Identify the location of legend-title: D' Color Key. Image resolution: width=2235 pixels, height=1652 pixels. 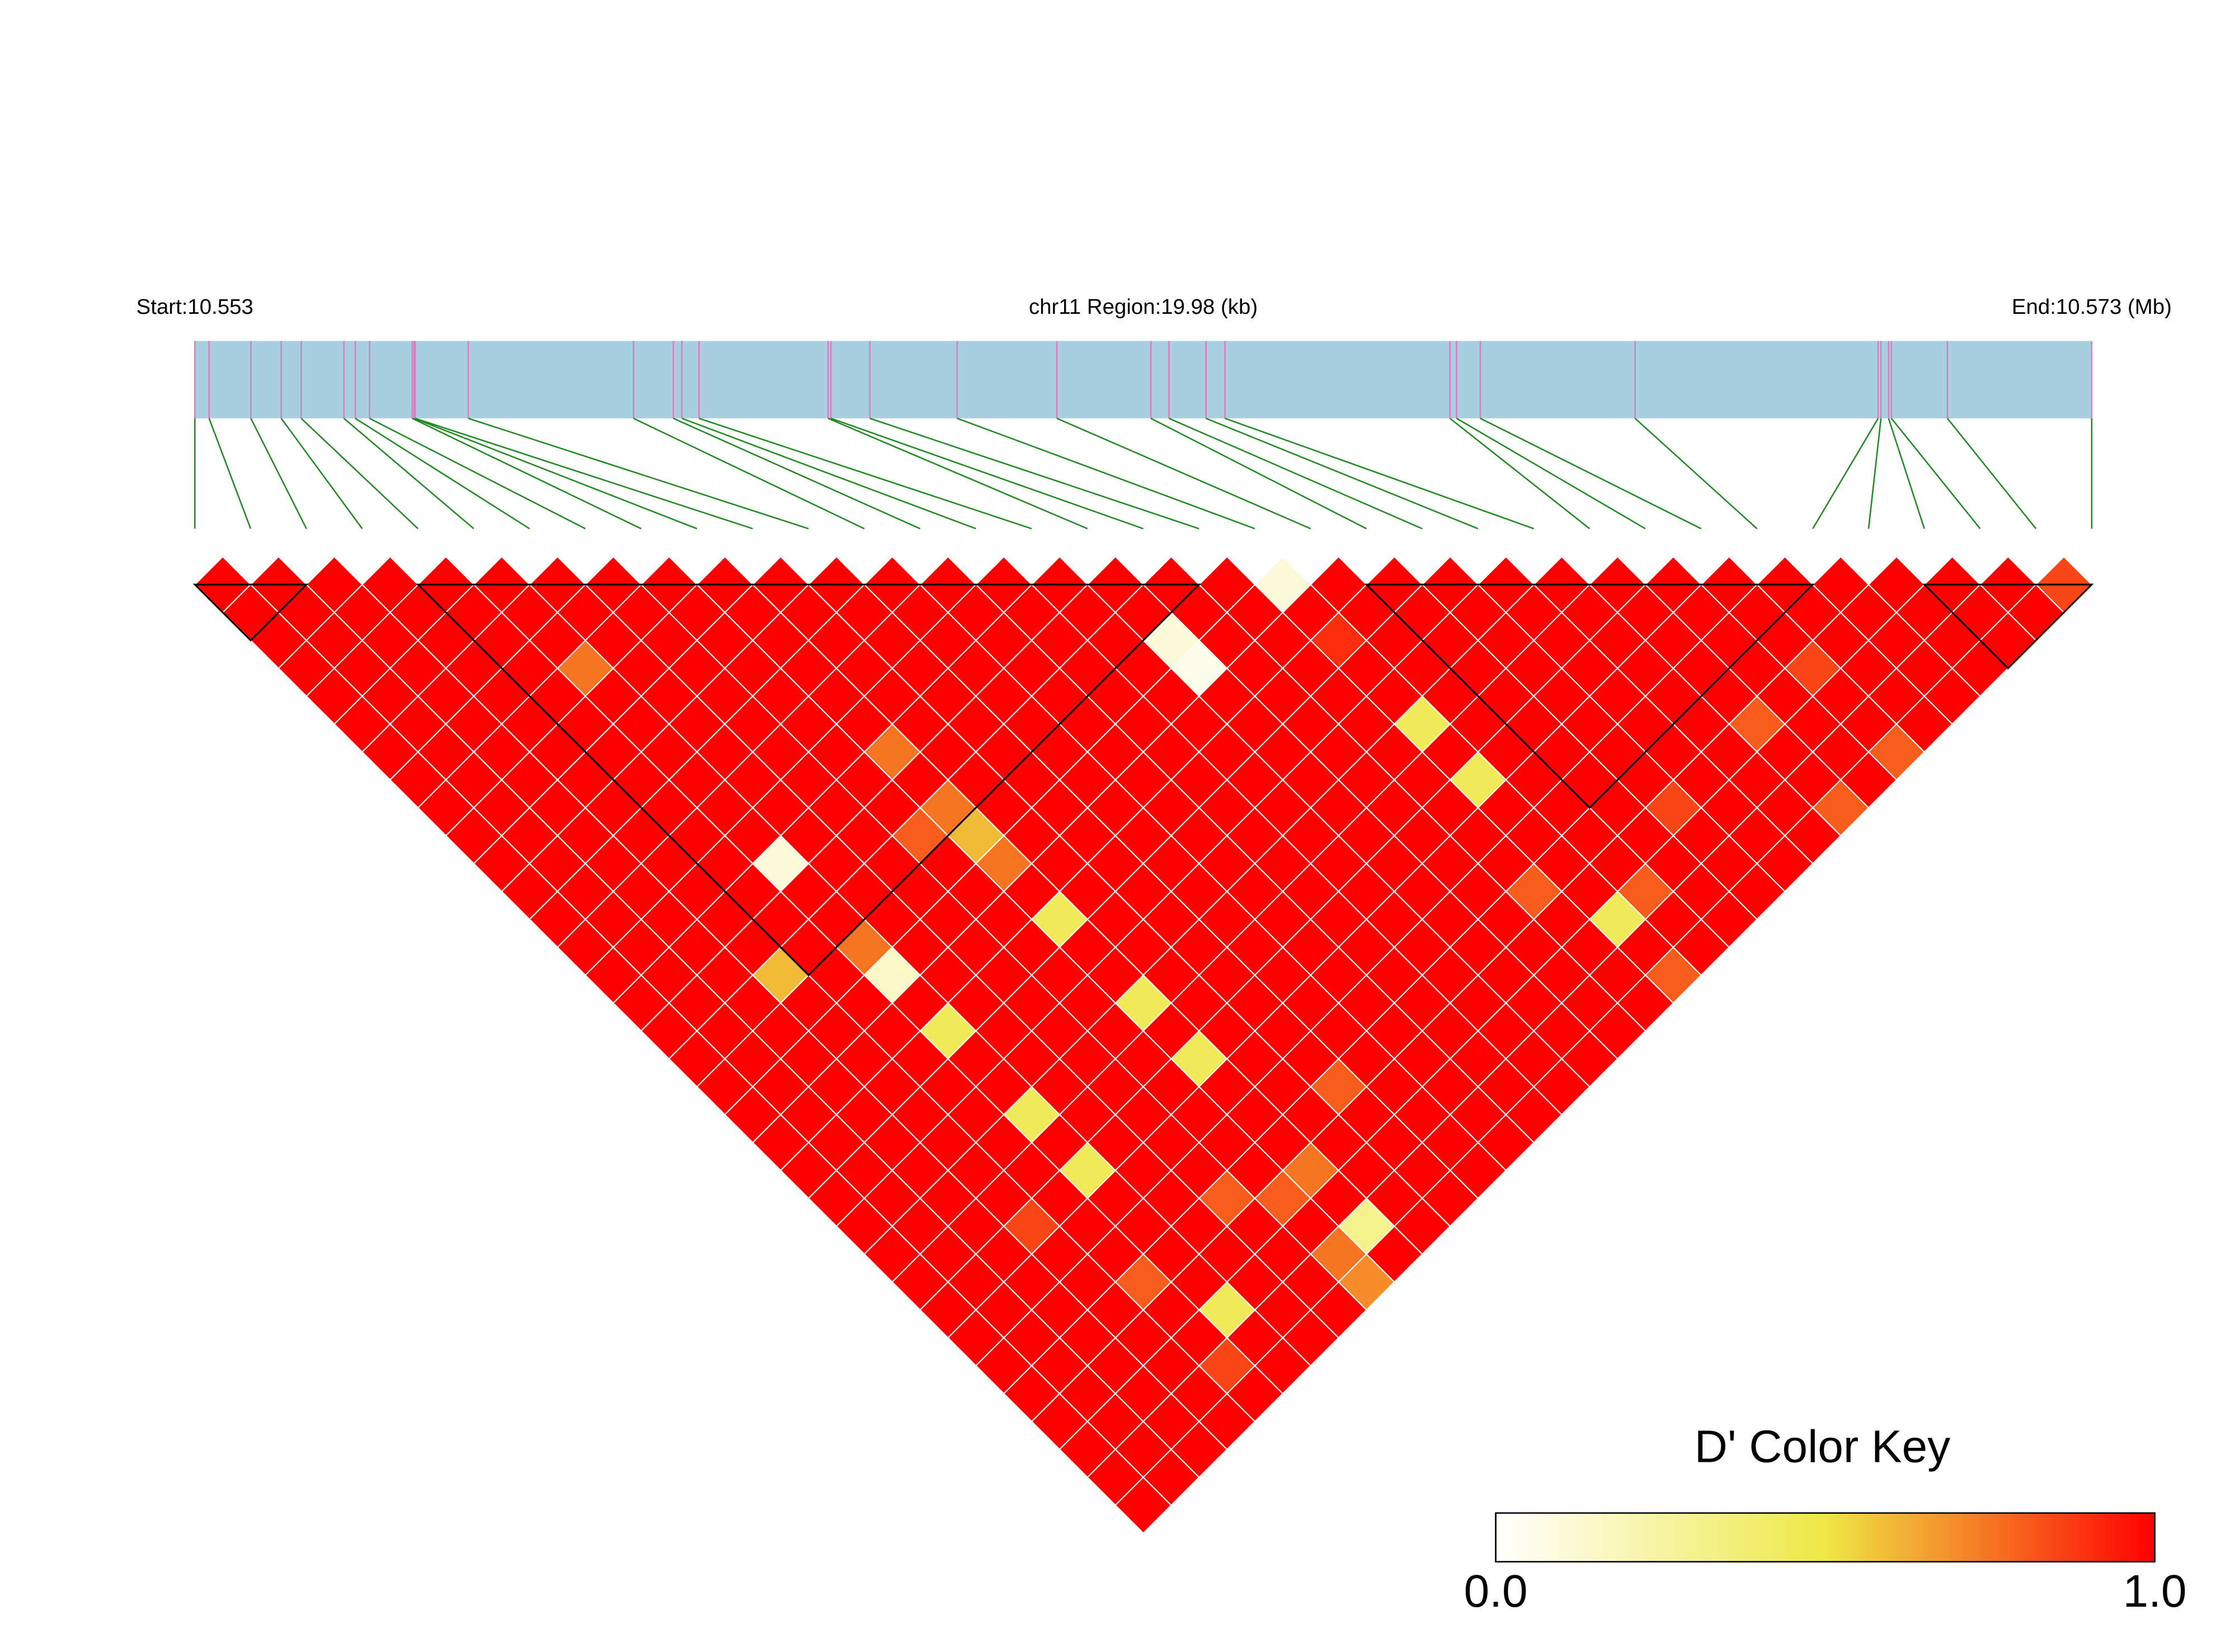
(1822, 1447).